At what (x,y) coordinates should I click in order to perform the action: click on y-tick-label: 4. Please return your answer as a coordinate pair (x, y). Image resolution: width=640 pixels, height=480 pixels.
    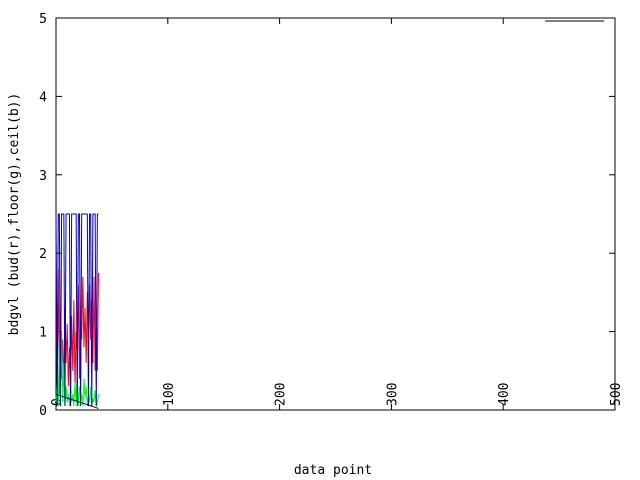
    Looking at the image, I should click on (43, 97).